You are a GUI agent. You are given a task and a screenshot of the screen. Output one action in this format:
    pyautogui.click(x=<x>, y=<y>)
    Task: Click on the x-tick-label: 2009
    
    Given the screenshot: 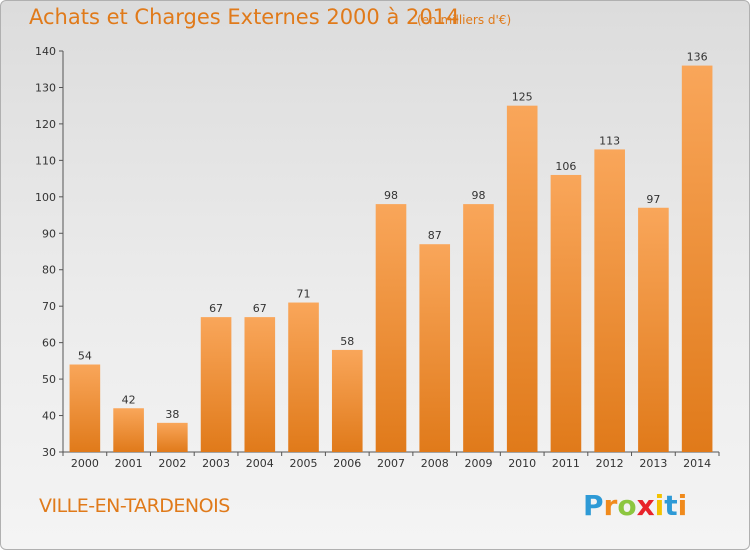 What is the action you would take?
    pyautogui.click(x=478, y=463)
    